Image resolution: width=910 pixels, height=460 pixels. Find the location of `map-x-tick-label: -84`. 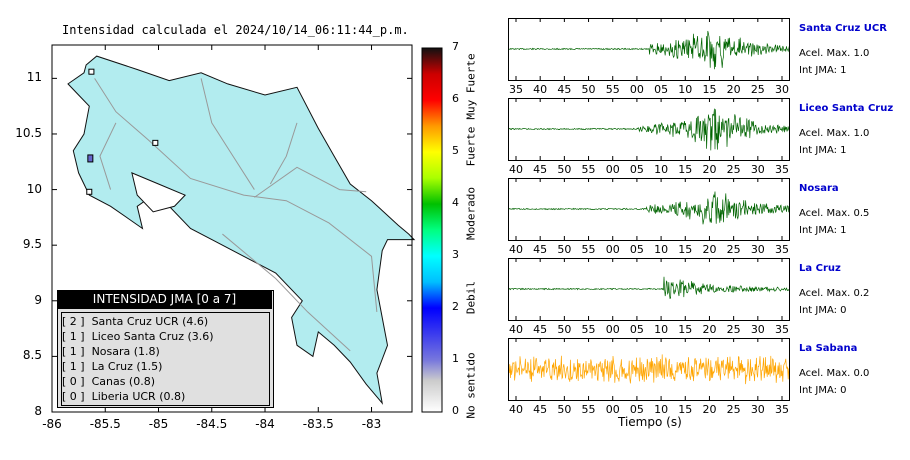

map-x-tick-label: -84 is located at coordinates (265, 424).